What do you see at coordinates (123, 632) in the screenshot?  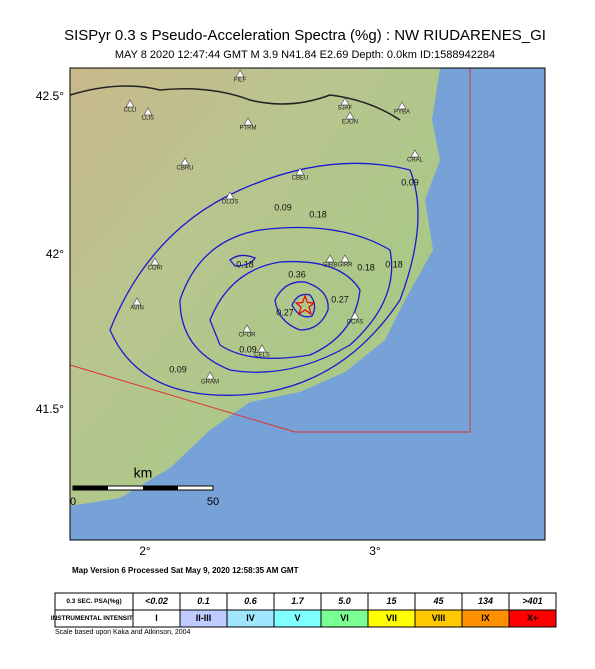 I see `scale-note: Scale based upon Kaka and Atkinson, 2004` at bounding box center [123, 632].